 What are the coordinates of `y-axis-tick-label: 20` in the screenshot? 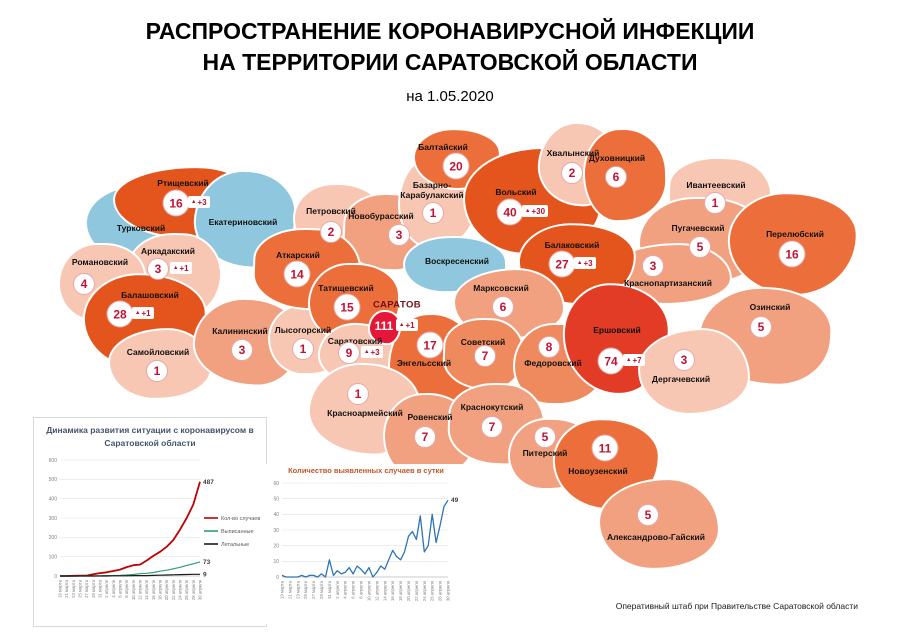 It's located at (276, 546).